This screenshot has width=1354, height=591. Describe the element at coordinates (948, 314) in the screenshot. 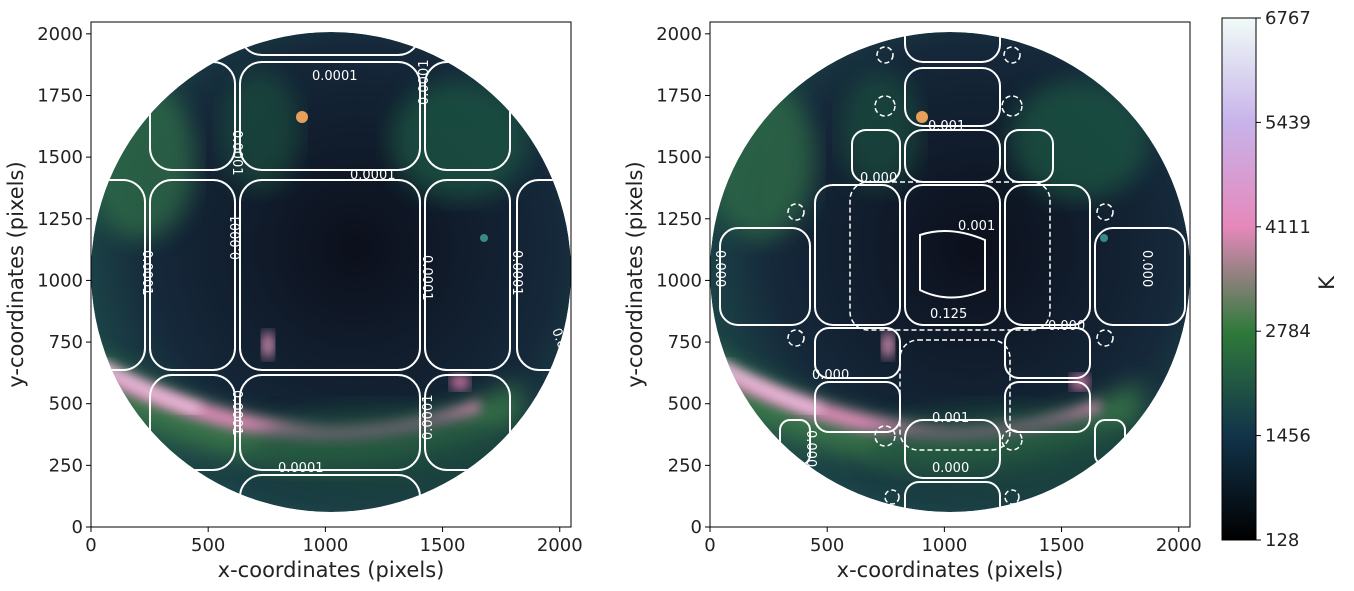

I see `contour-label: 0.125` at that location.